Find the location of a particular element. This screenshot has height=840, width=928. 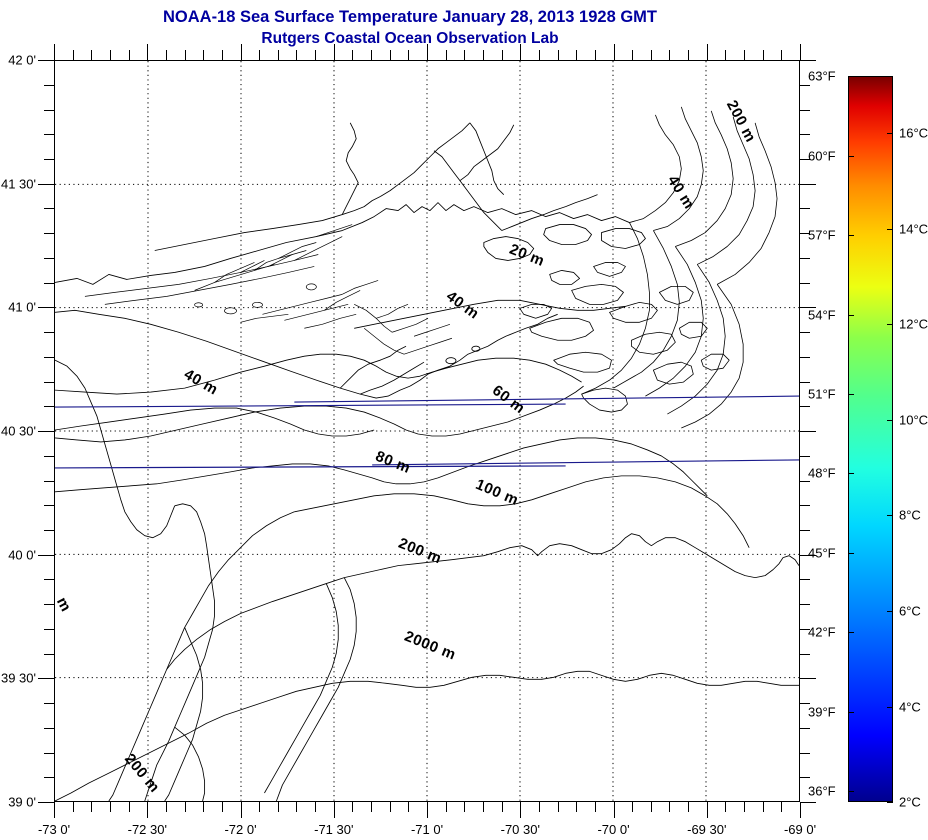

colorbar-celsius-label: 10°C is located at coordinates (913, 420).